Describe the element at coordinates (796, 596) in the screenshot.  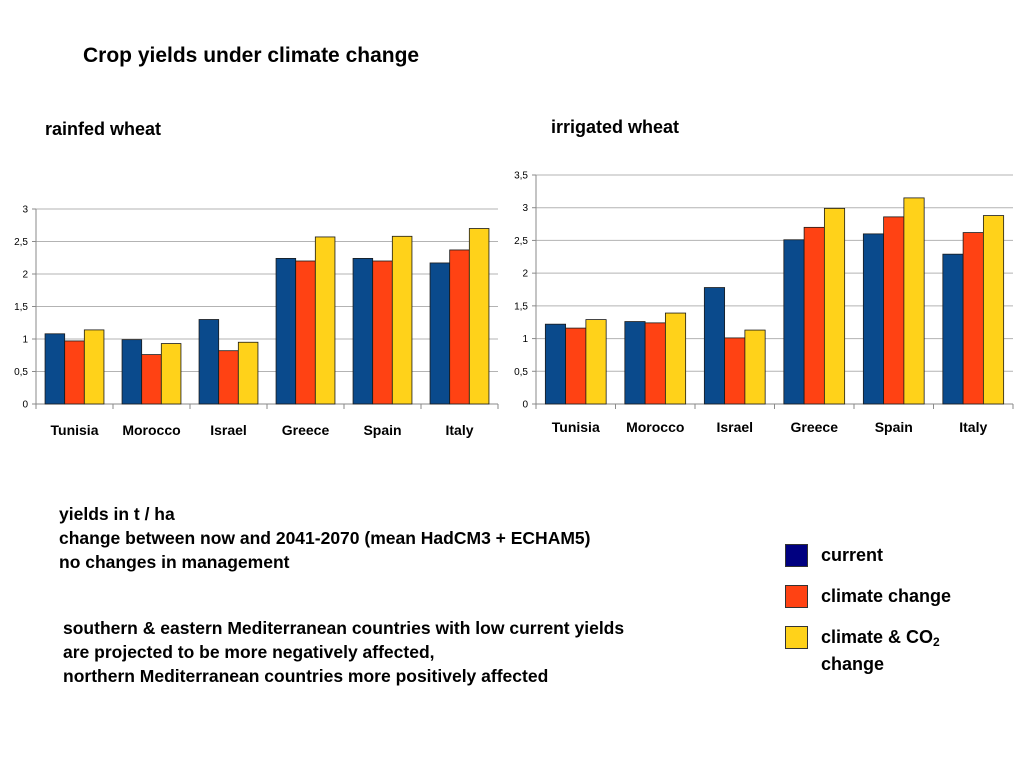
I see `legend-swatch-climate-change` at that location.